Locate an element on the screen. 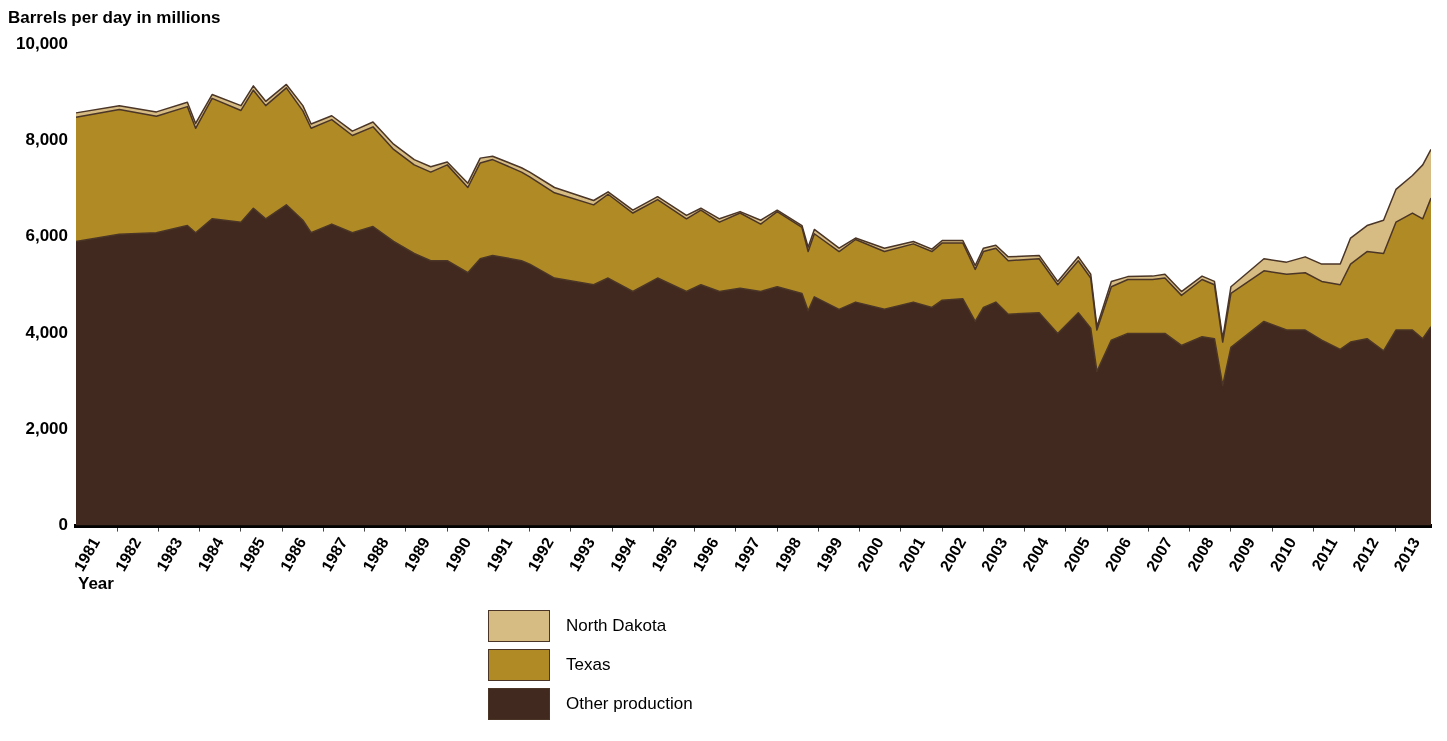 This screenshot has height=741, width=1447. legend-label: Other production is located at coordinates (629, 704).